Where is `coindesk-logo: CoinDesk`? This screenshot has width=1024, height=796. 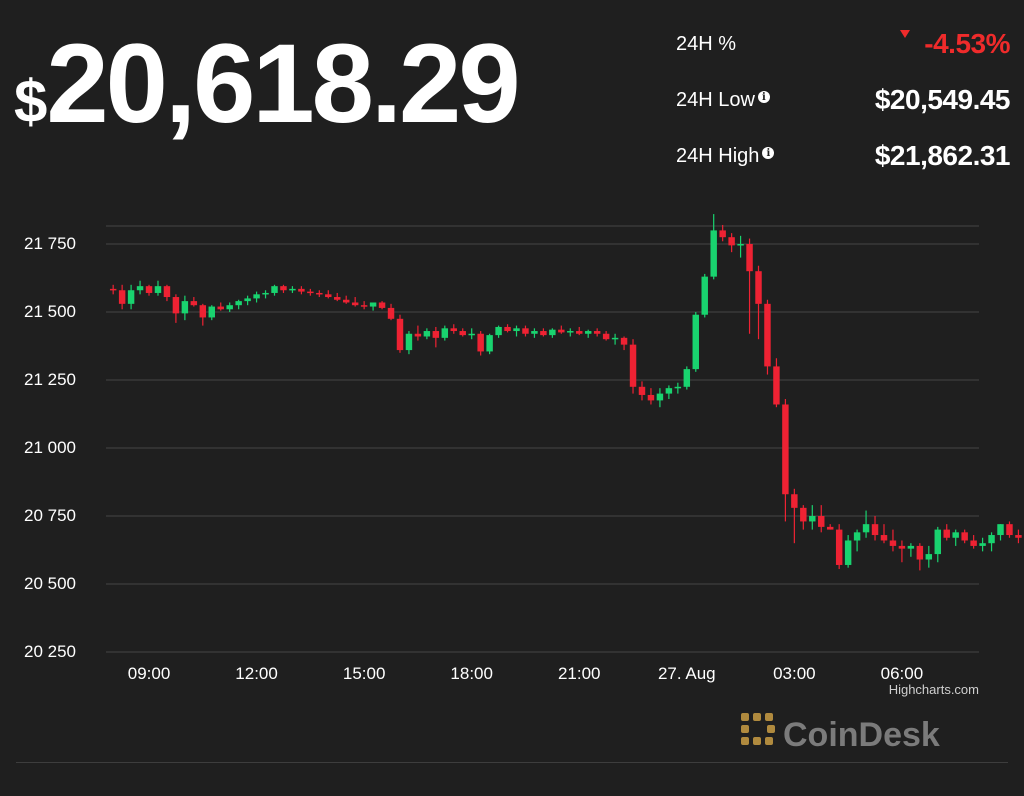 coindesk-logo: CoinDesk is located at coordinates (840, 733).